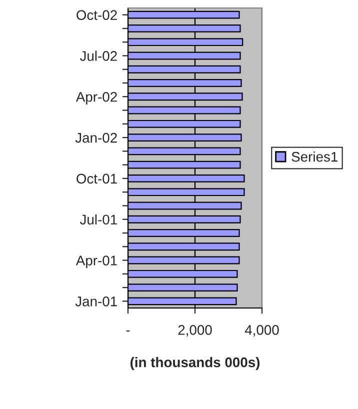 Image resolution: width=358 pixels, height=409 pixels. I want to click on y-tick-label: Jul-02, so click(98, 55).